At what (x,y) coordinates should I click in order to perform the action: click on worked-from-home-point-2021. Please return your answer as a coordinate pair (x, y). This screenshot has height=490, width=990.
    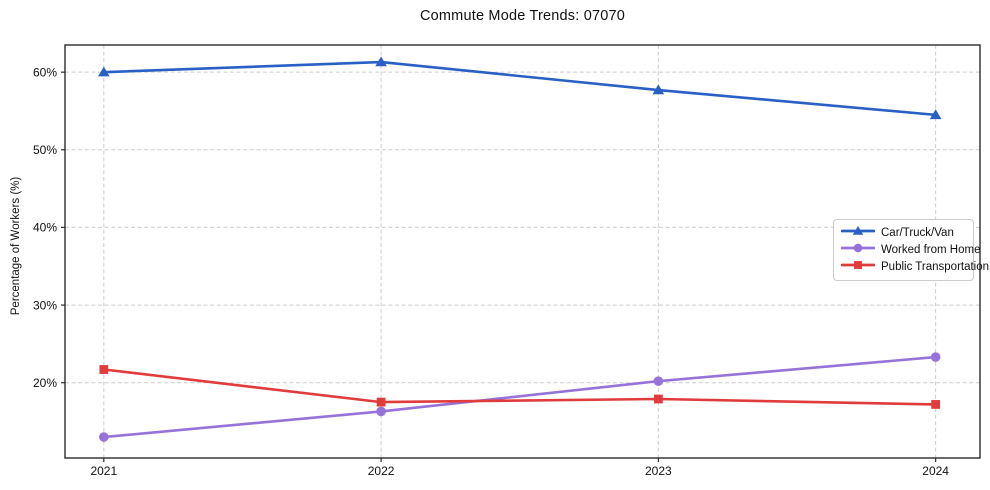
    Looking at the image, I should click on (104, 437).